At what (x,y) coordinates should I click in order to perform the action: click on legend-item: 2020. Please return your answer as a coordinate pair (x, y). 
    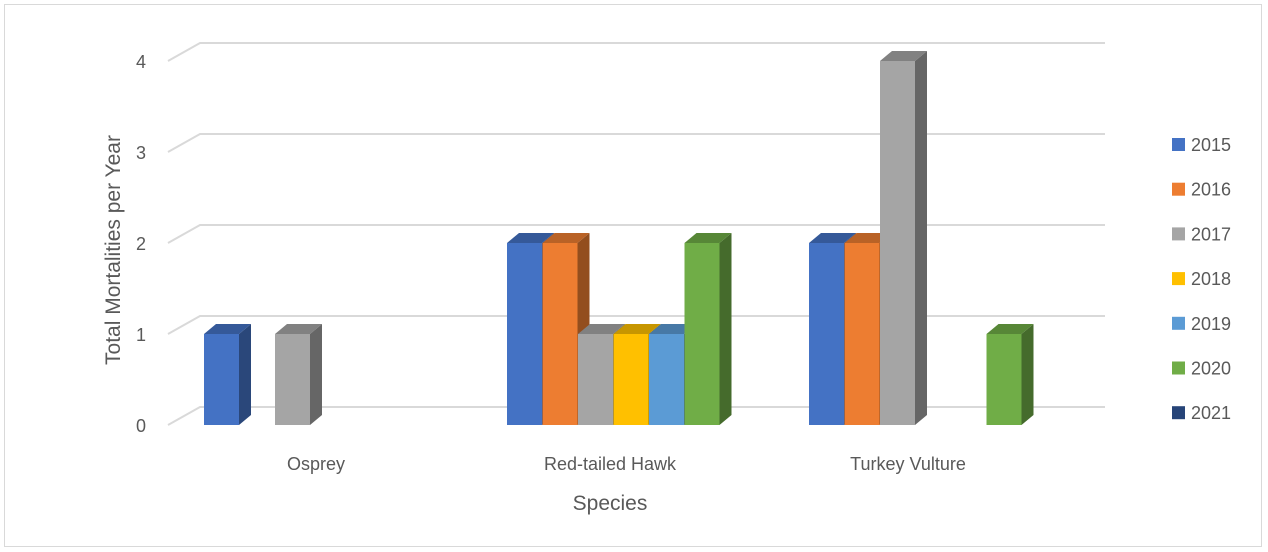
    Looking at the image, I should click on (1201, 369).